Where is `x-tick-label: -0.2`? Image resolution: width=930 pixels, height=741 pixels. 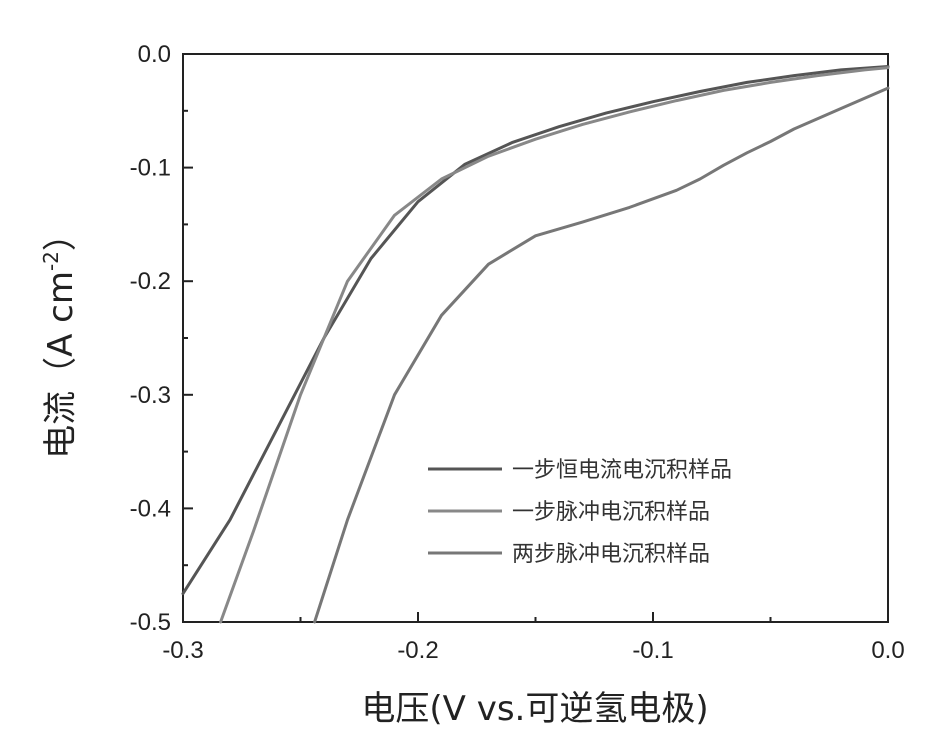
x-tick-label: -0.2 is located at coordinates (417, 650).